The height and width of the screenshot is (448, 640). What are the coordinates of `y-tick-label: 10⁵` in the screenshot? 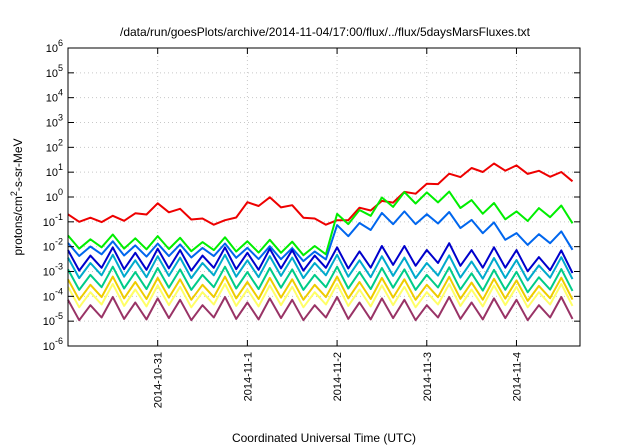 It's located at (54, 71).